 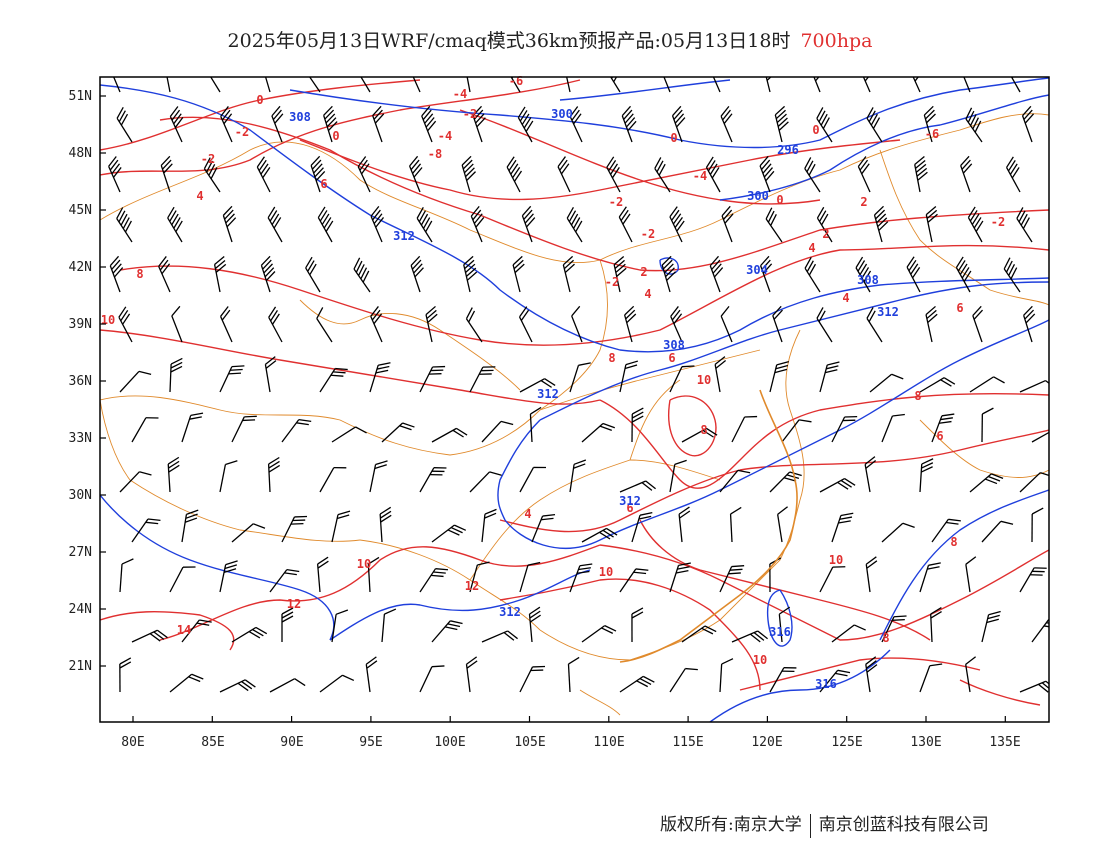 What do you see at coordinates (562, 114) in the screenshot?
I see `height-label: 300` at bounding box center [562, 114].